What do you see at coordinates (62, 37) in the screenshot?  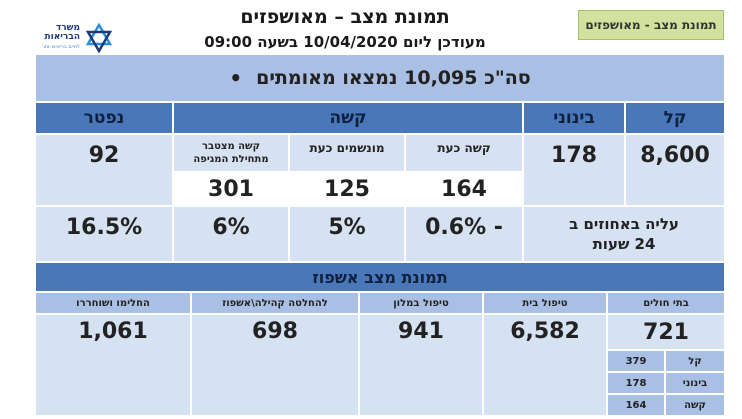 I see `logo-line2: הבריאות` at bounding box center [62, 37].